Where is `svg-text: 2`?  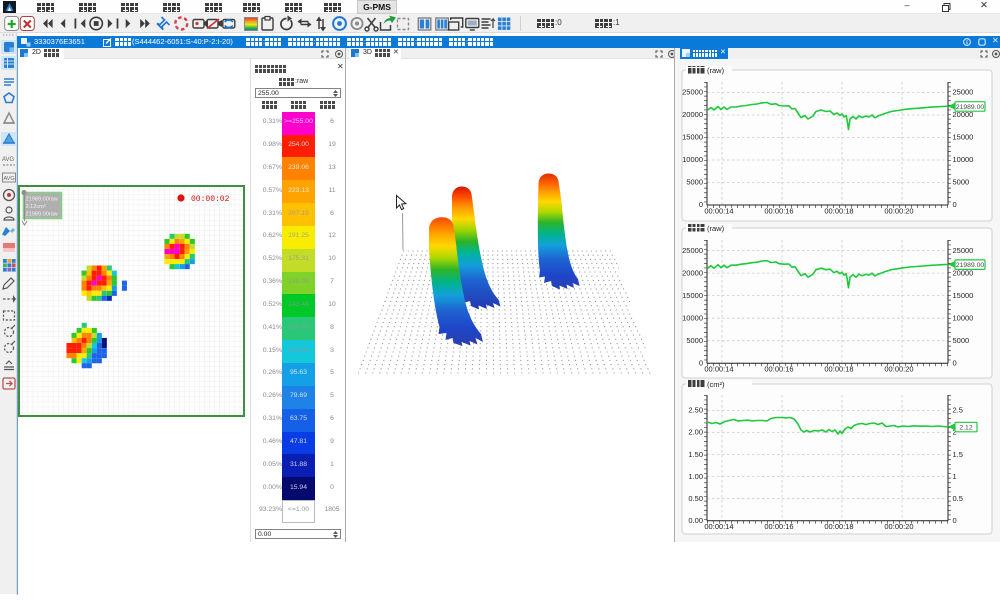
svg-text: 2 is located at coordinates (955, 432).